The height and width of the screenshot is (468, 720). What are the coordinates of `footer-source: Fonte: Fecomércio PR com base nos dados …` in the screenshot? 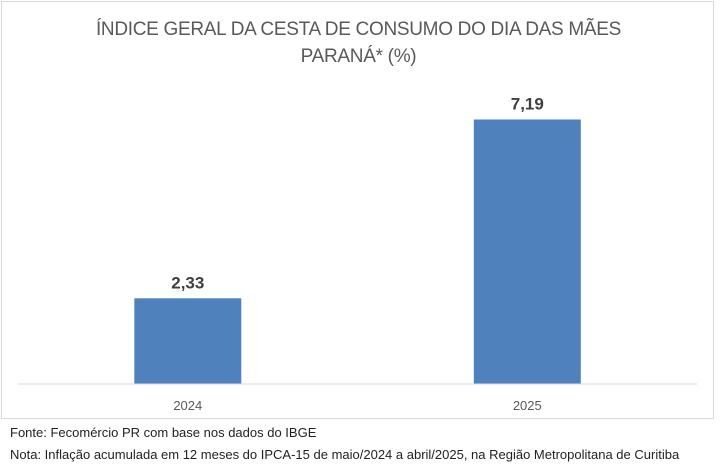 It's located at (163, 432).